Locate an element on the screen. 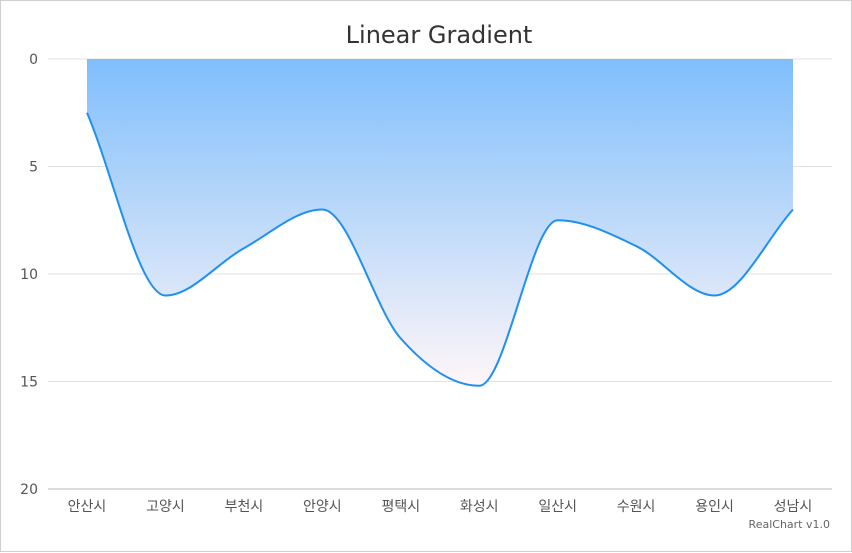 This screenshot has height=553, width=852. x-tick-label: 화성시 is located at coordinates (479, 507).